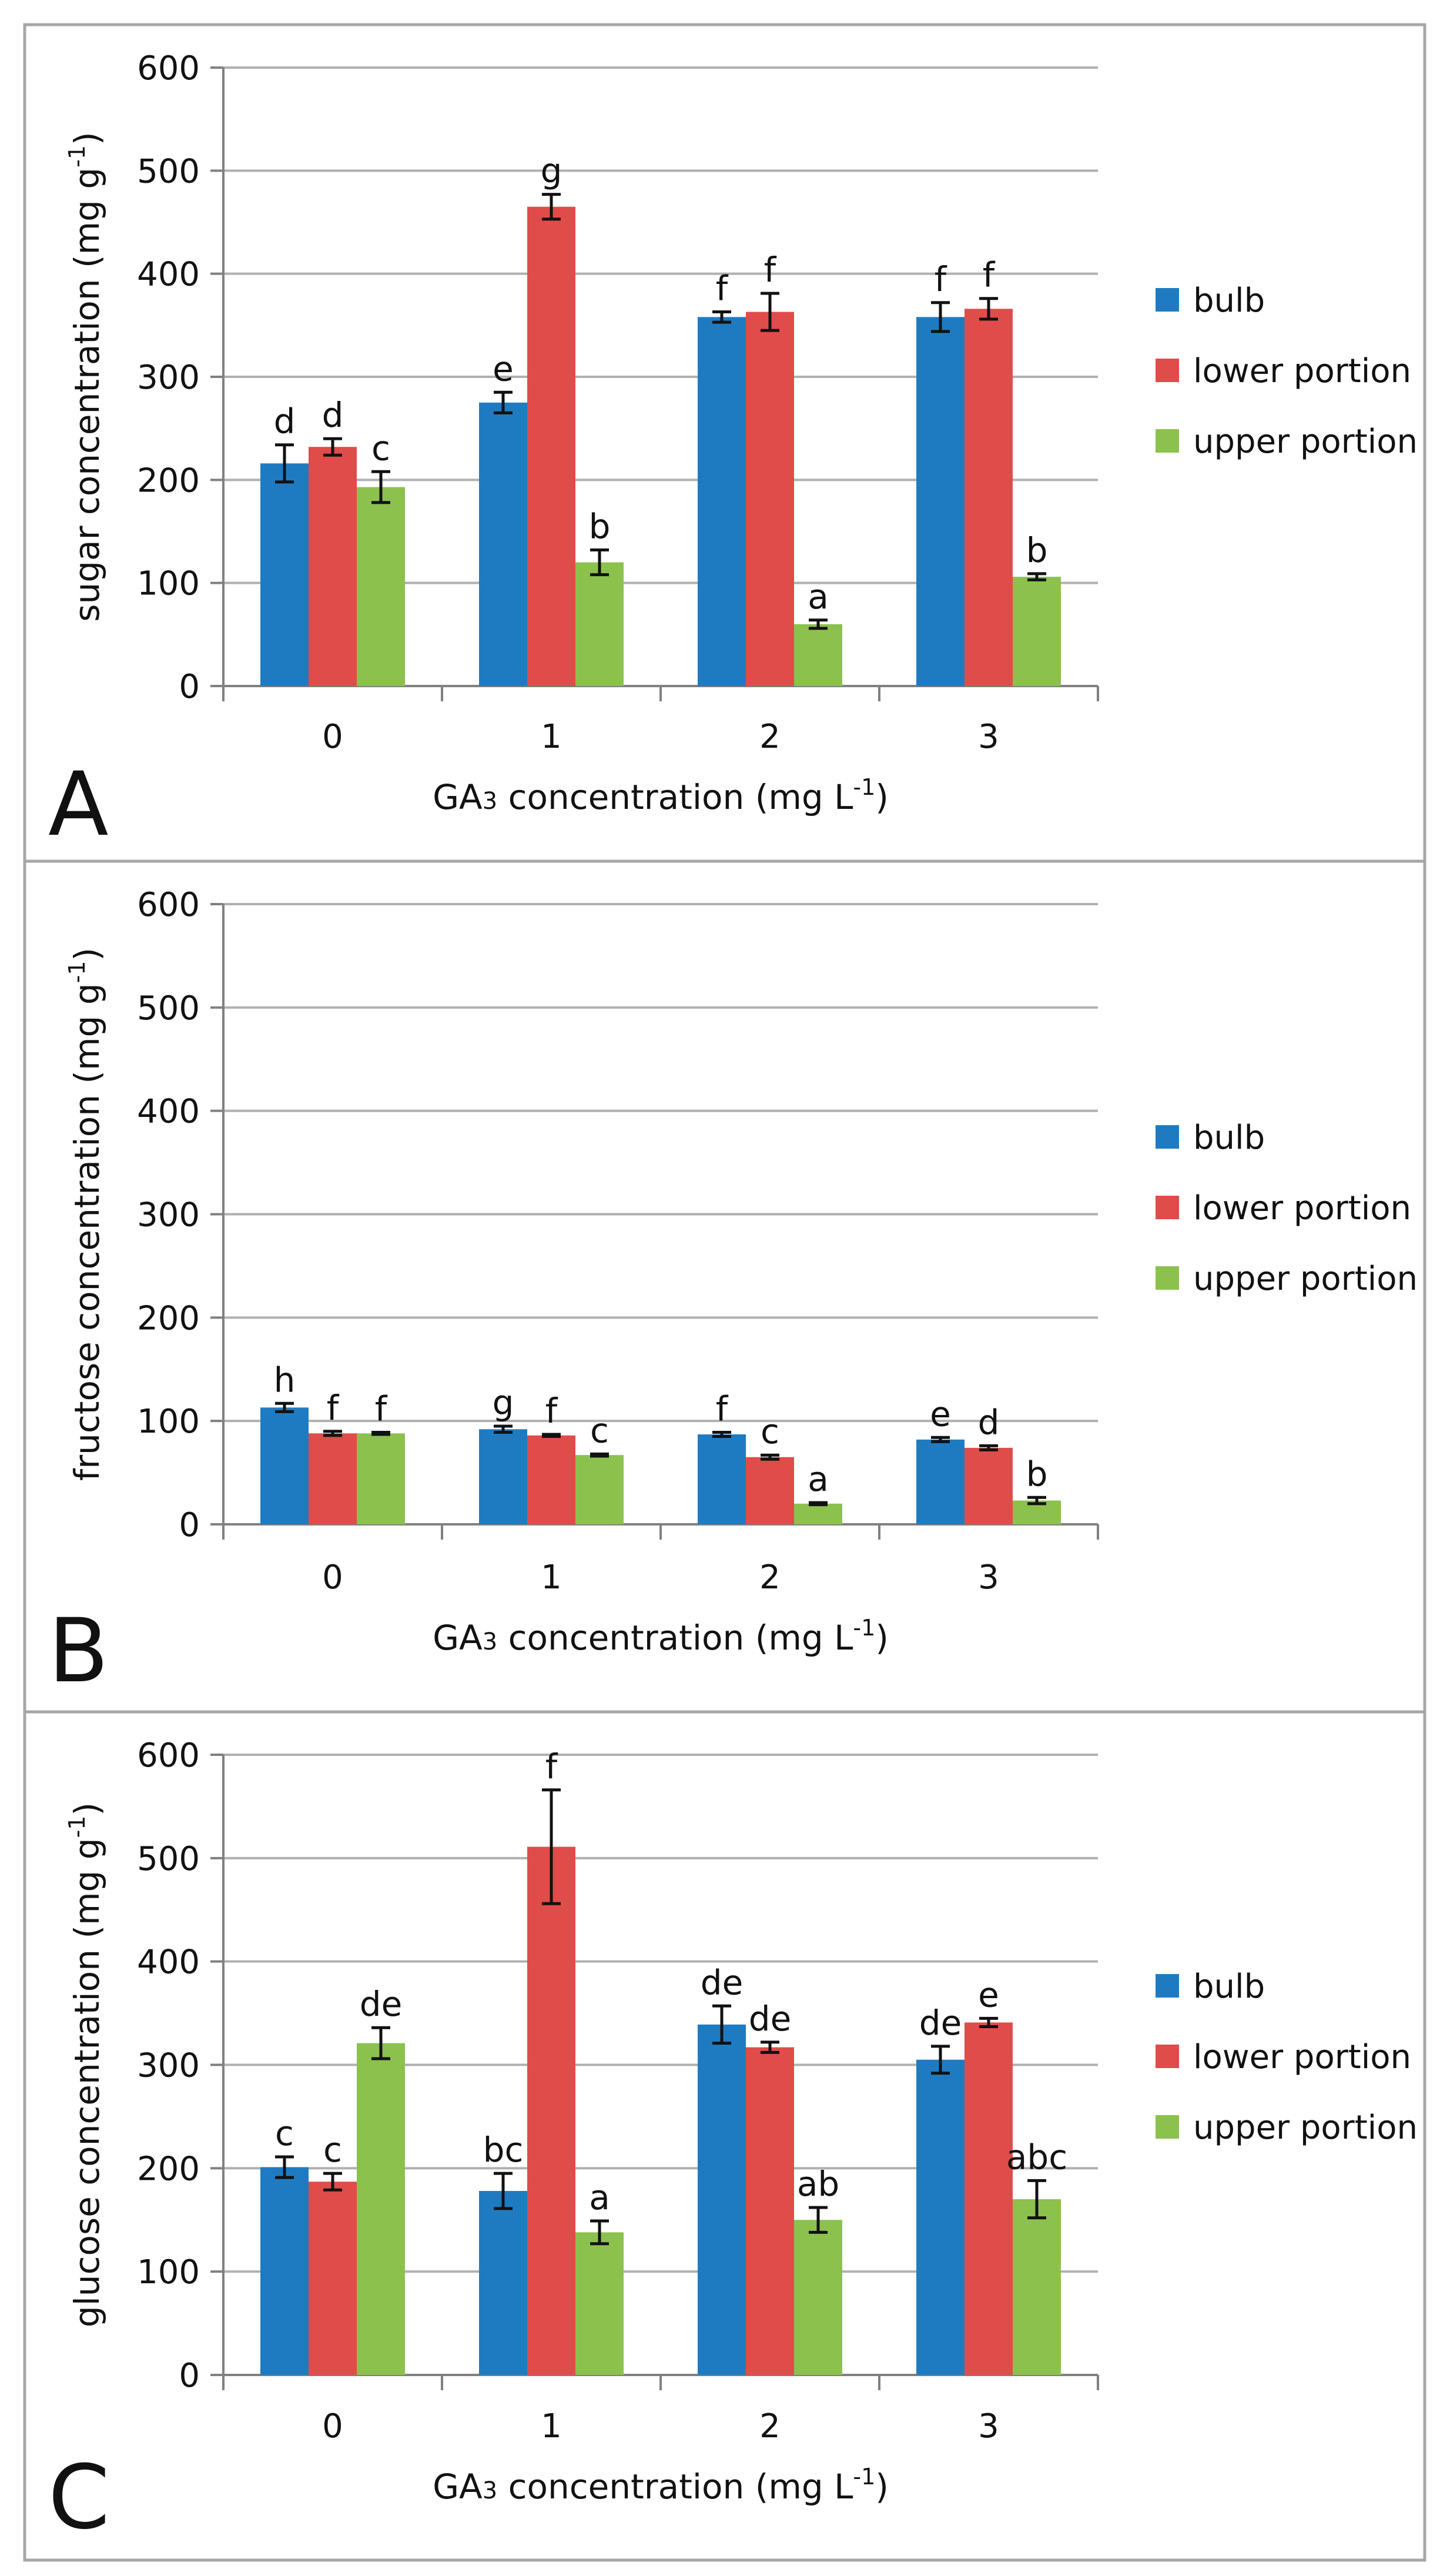  I want to click on panel-letter: B, so click(78, 1651).